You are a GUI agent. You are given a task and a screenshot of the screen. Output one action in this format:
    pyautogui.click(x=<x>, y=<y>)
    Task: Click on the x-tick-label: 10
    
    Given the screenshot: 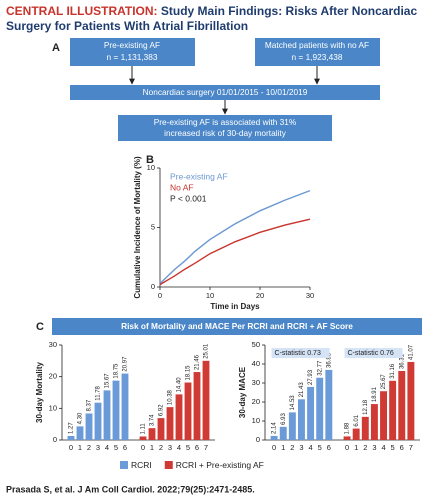 What is the action you would take?
    pyautogui.click(x=210, y=295)
    